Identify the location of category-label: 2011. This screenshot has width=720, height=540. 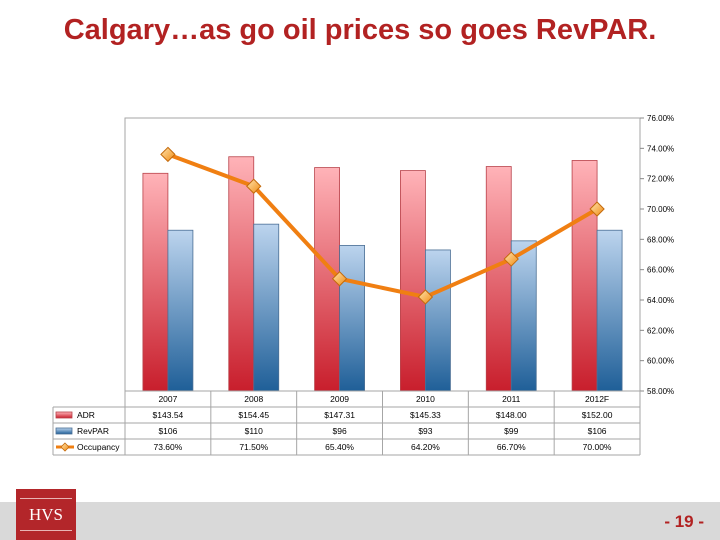
(511, 399).